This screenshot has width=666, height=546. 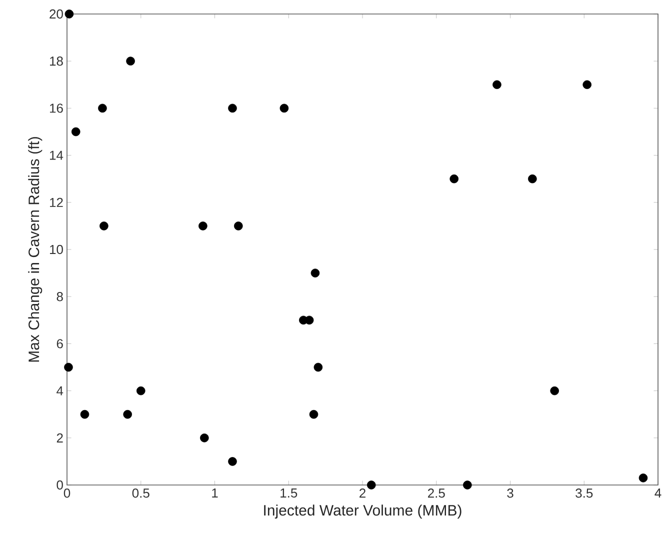 What do you see at coordinates (56, 202) in the screenshot?
I see `y-tick-label: 12` at bounding box center [56, 202].